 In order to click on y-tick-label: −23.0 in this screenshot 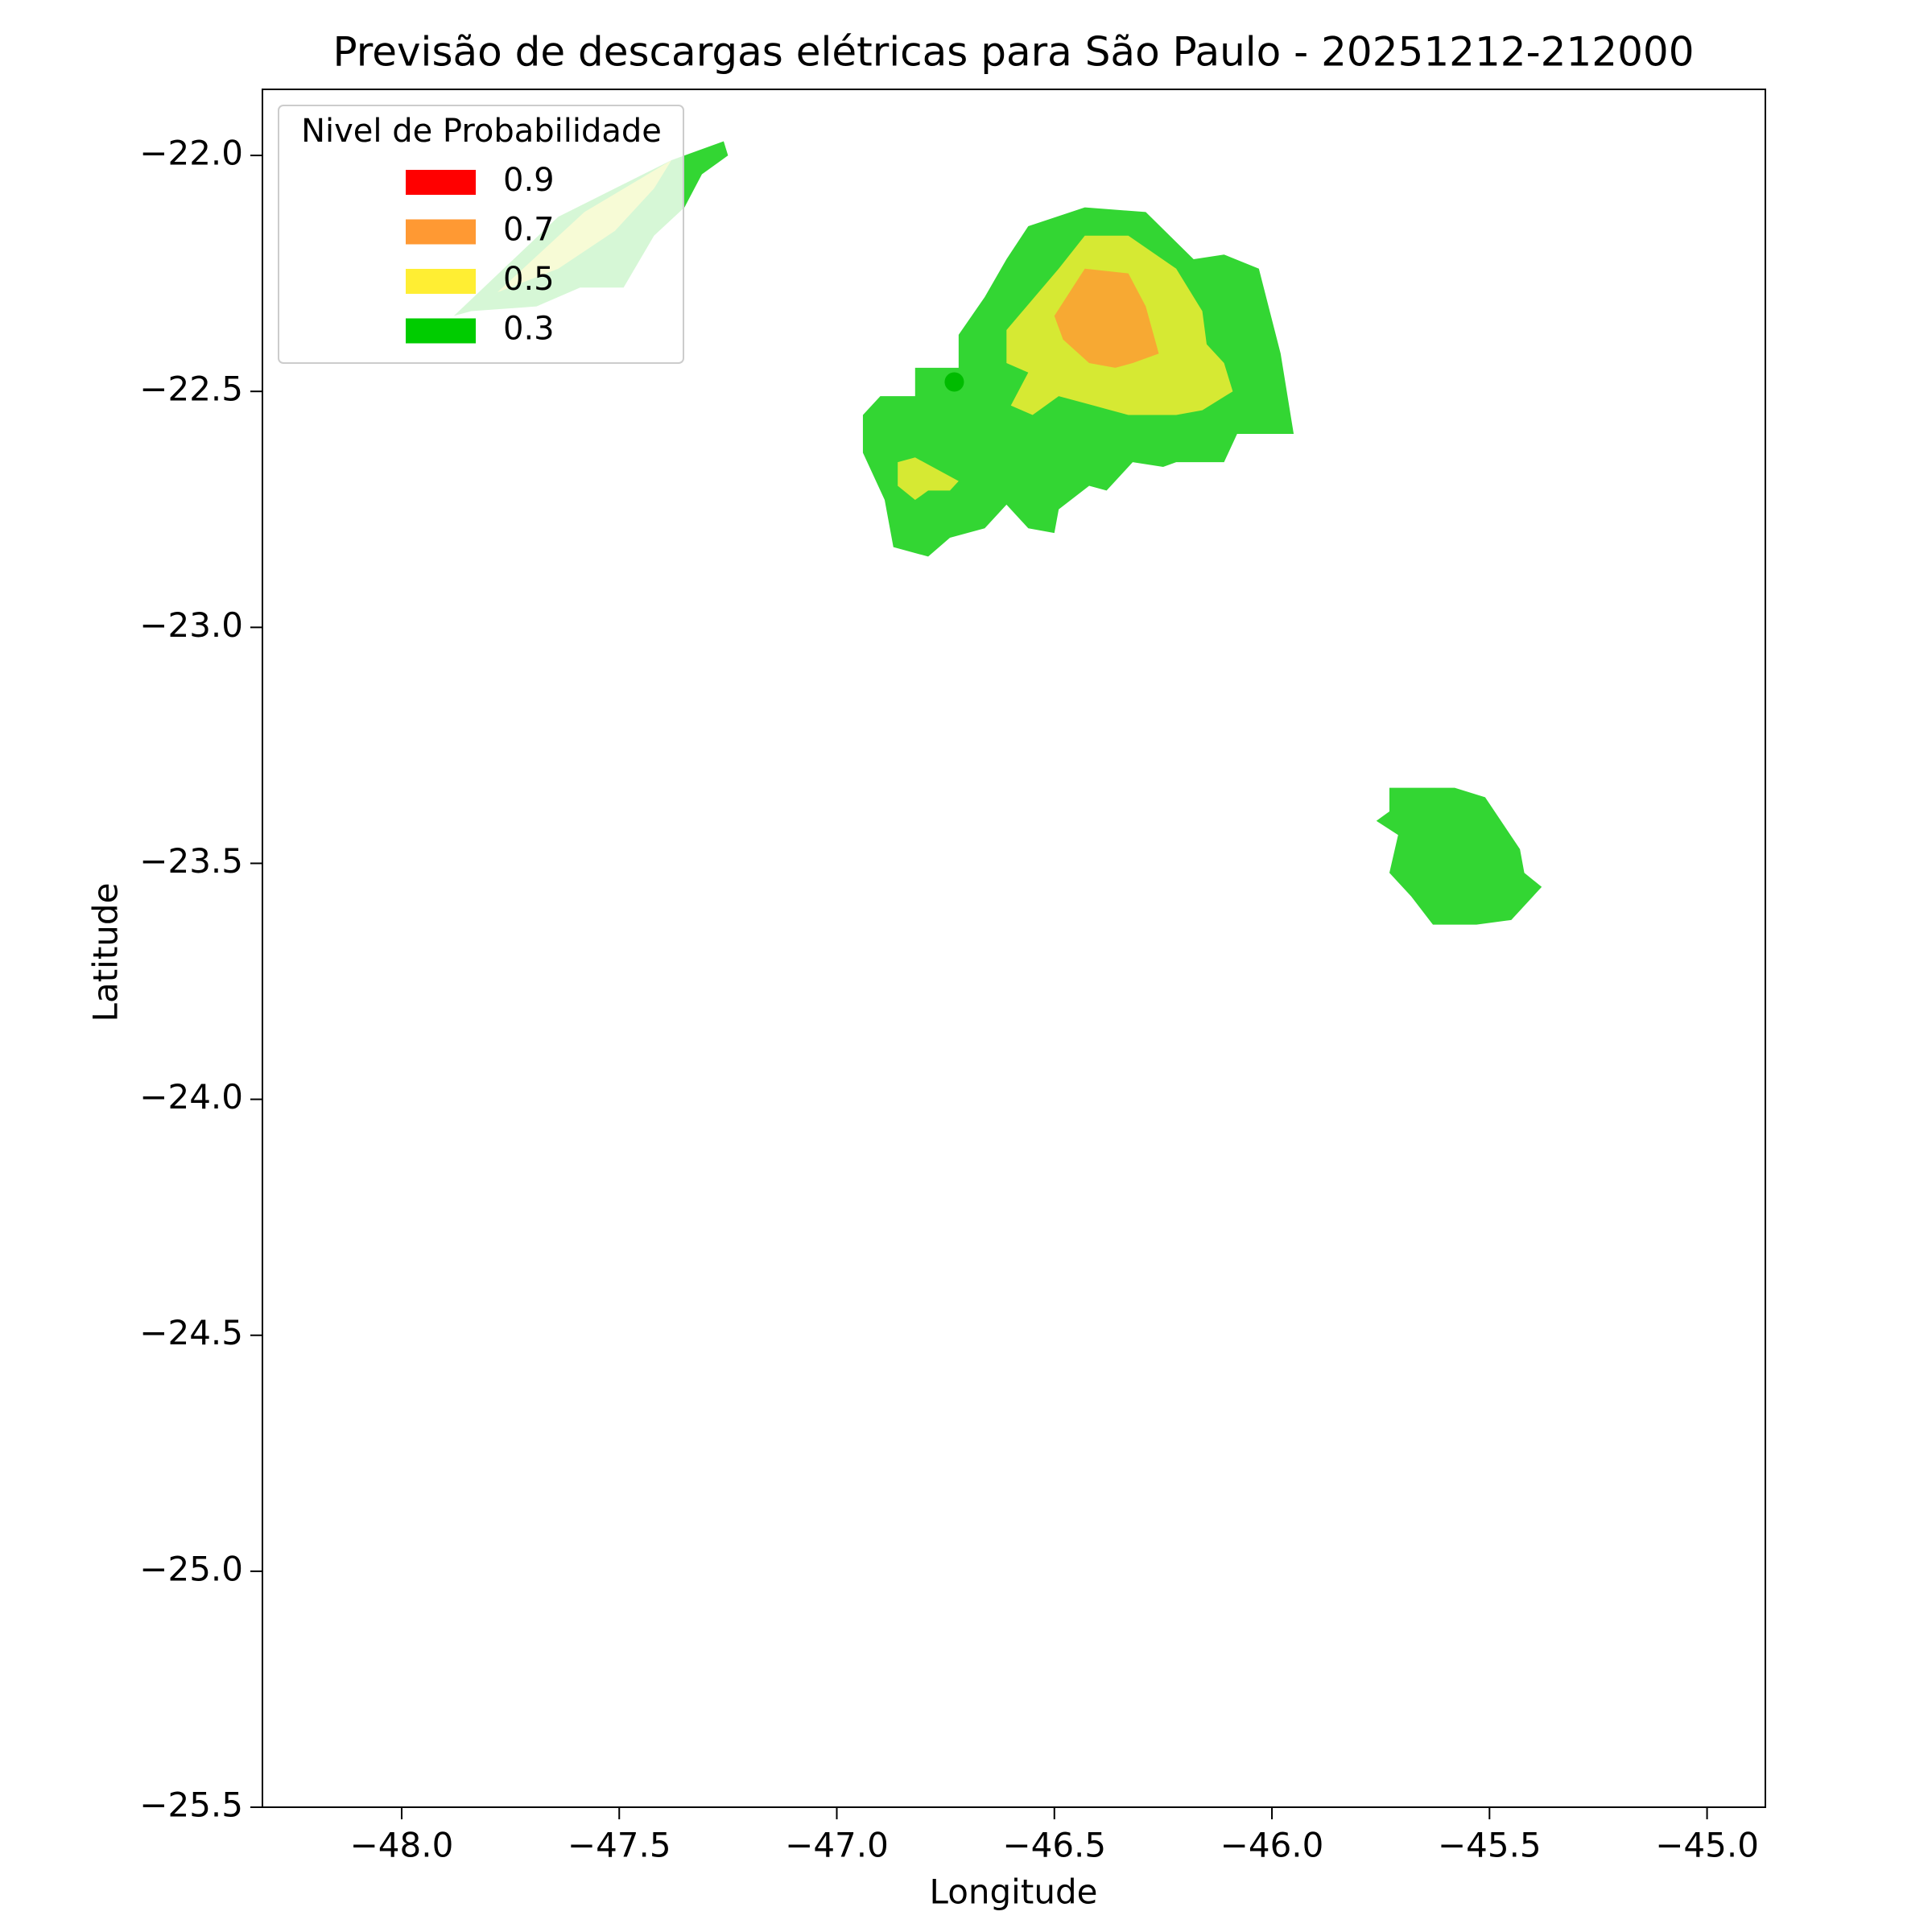, I will do `click(191, 625)`.